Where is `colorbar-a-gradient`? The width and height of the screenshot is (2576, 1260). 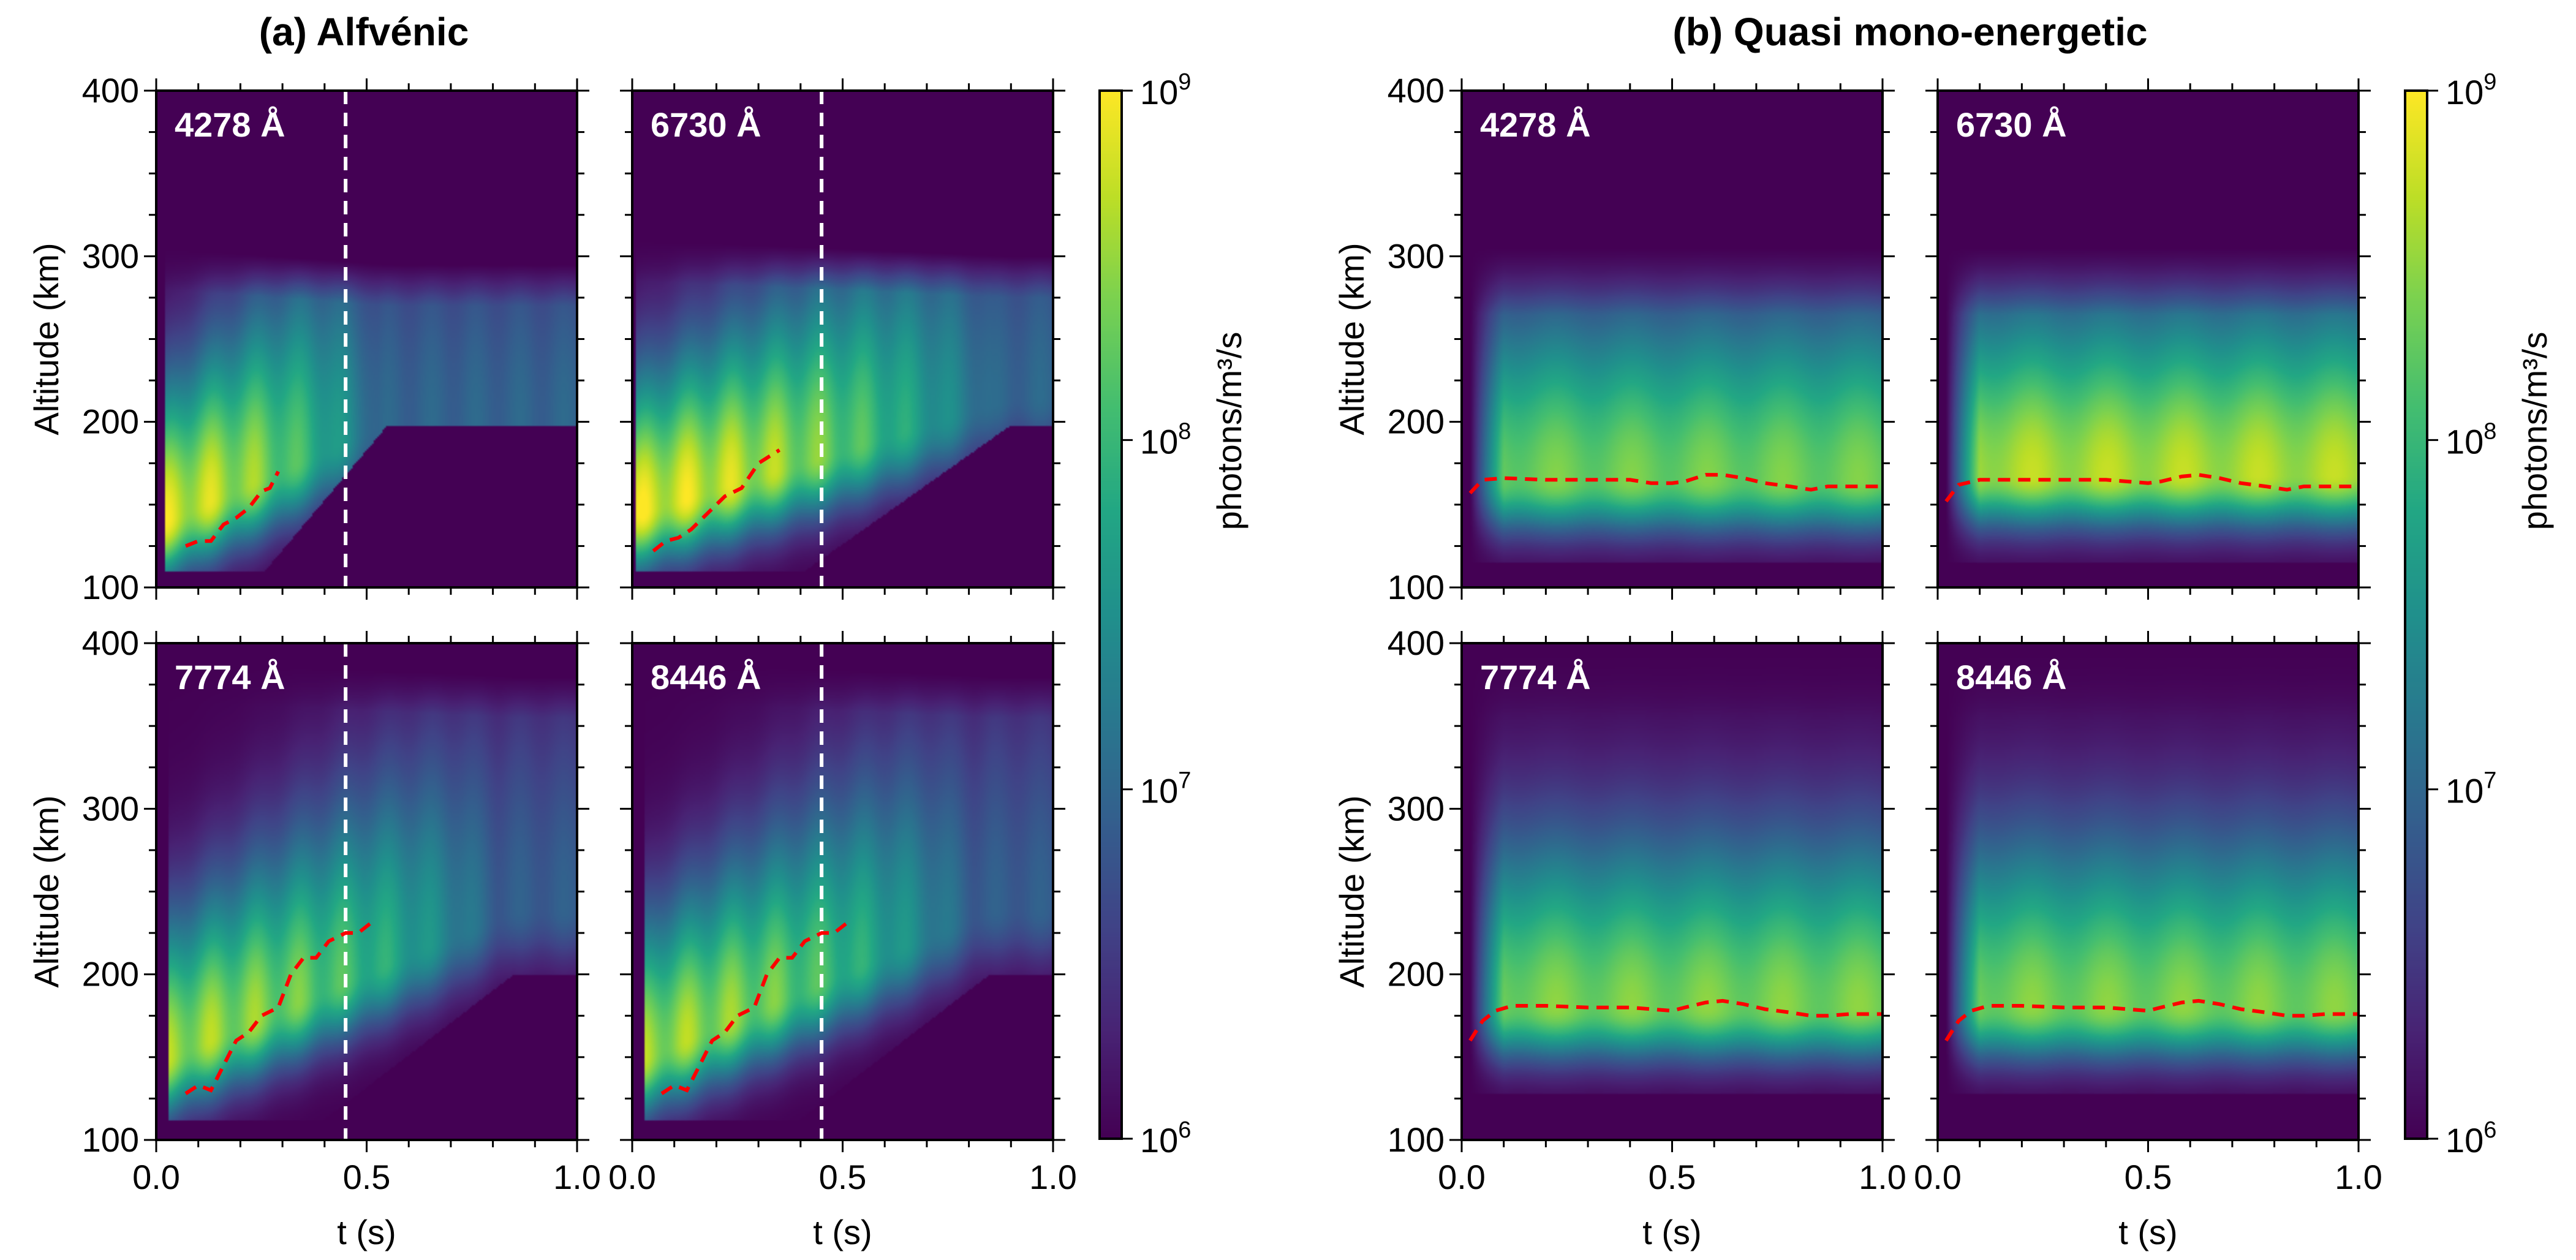 colorbar-a-gradient is located at coordinates (1111, 615).